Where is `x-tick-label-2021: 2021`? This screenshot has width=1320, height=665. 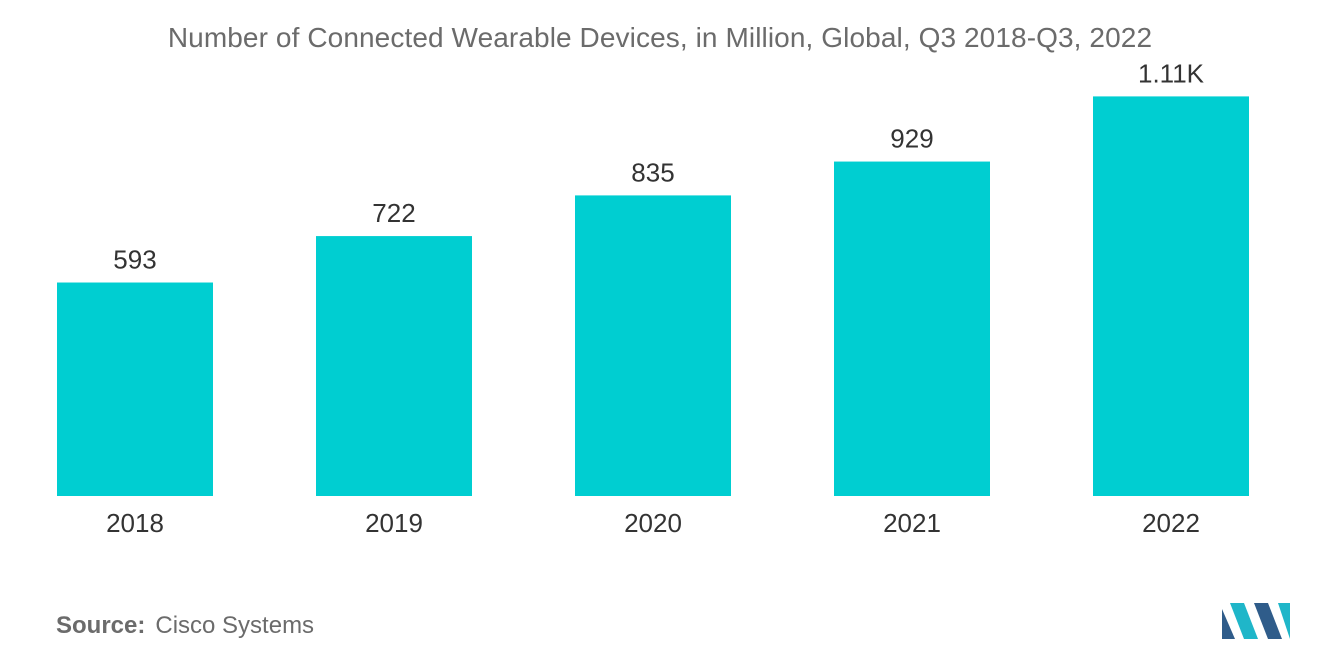 x-tick-label-2021: 2021 is located at coordinates (912, 523).